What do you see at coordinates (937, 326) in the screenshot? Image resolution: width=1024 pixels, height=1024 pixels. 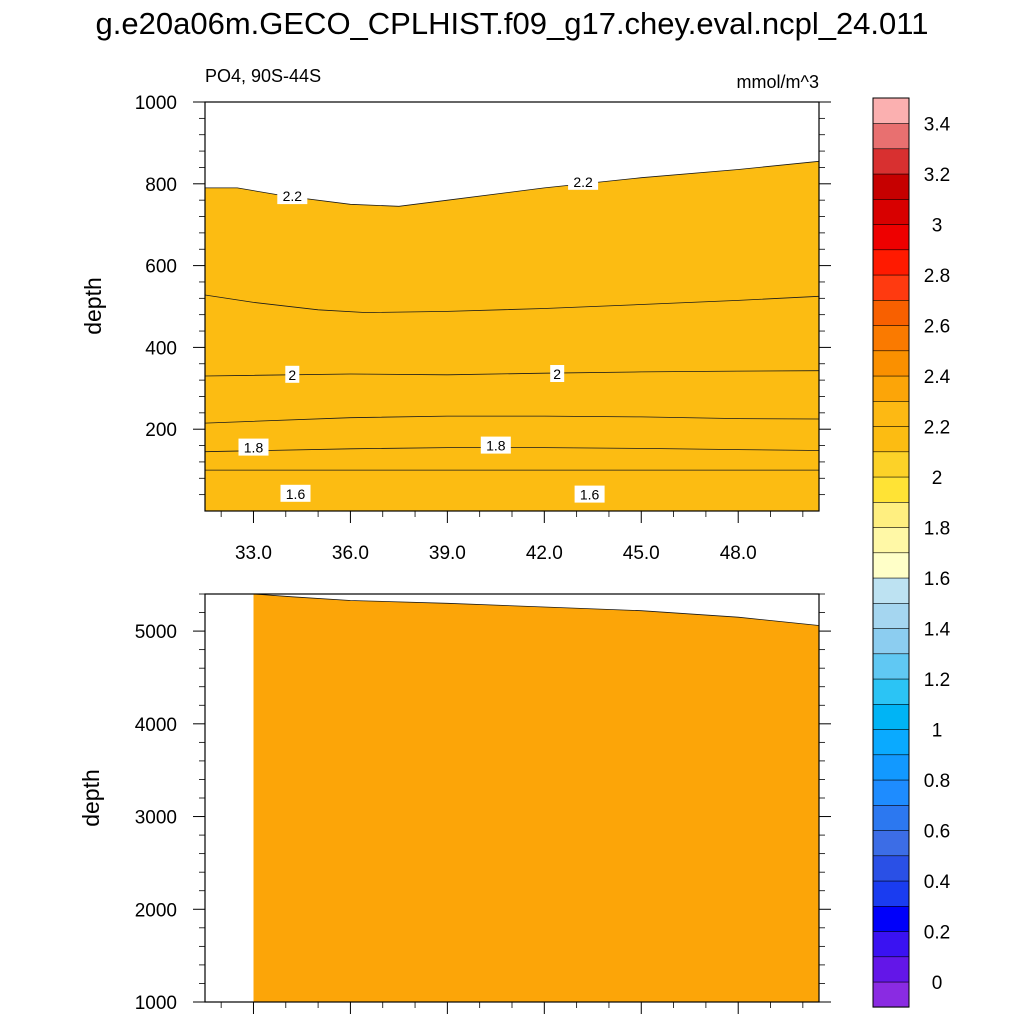 I see `colorbar-label-13: 2.6` at bounding box center [937, 326].